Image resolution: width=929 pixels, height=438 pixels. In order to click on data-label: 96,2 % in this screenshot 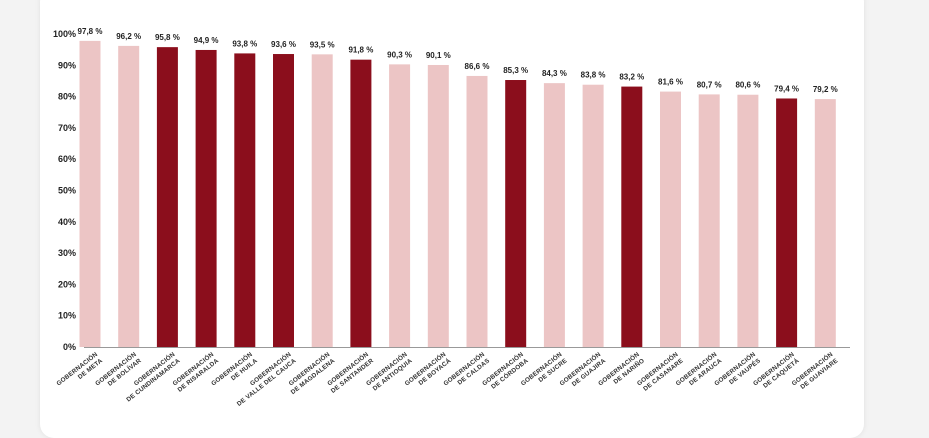, I will do `click(128, 36)`.